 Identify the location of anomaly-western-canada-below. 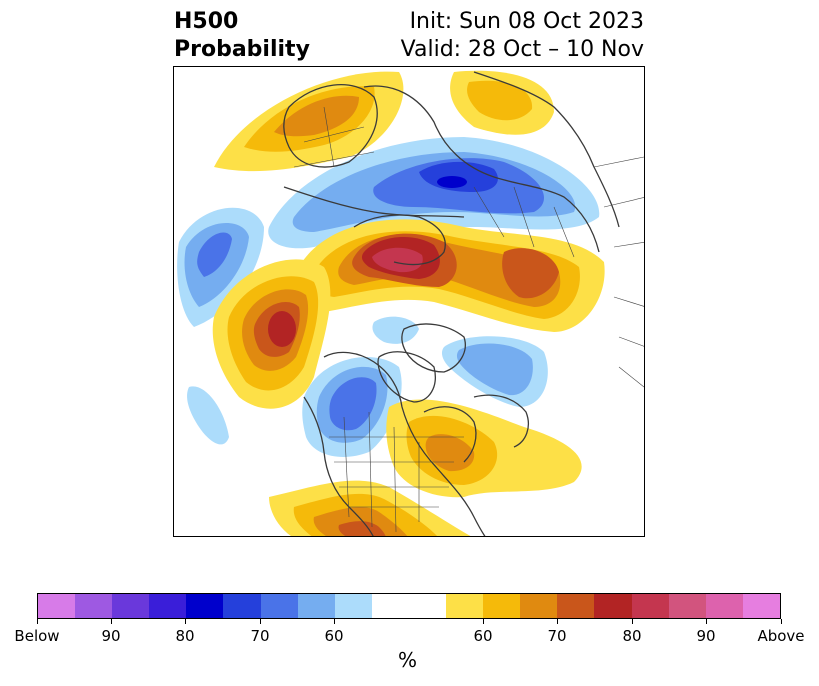
(352, 407).